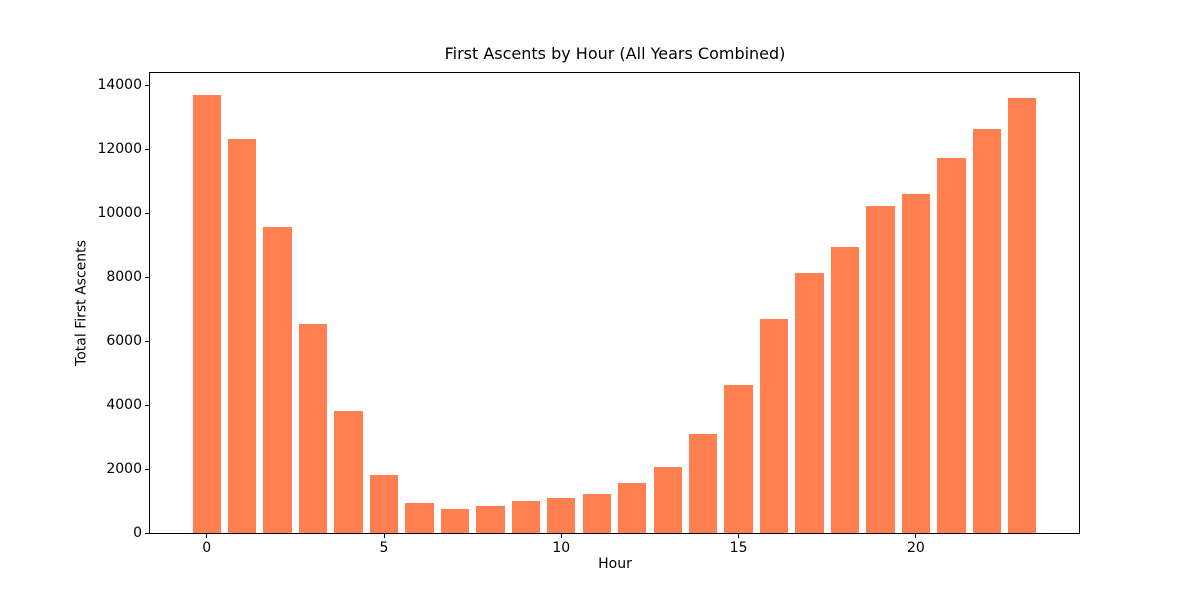  I want to click on x-axis-label: Hour, so click(615, 564).